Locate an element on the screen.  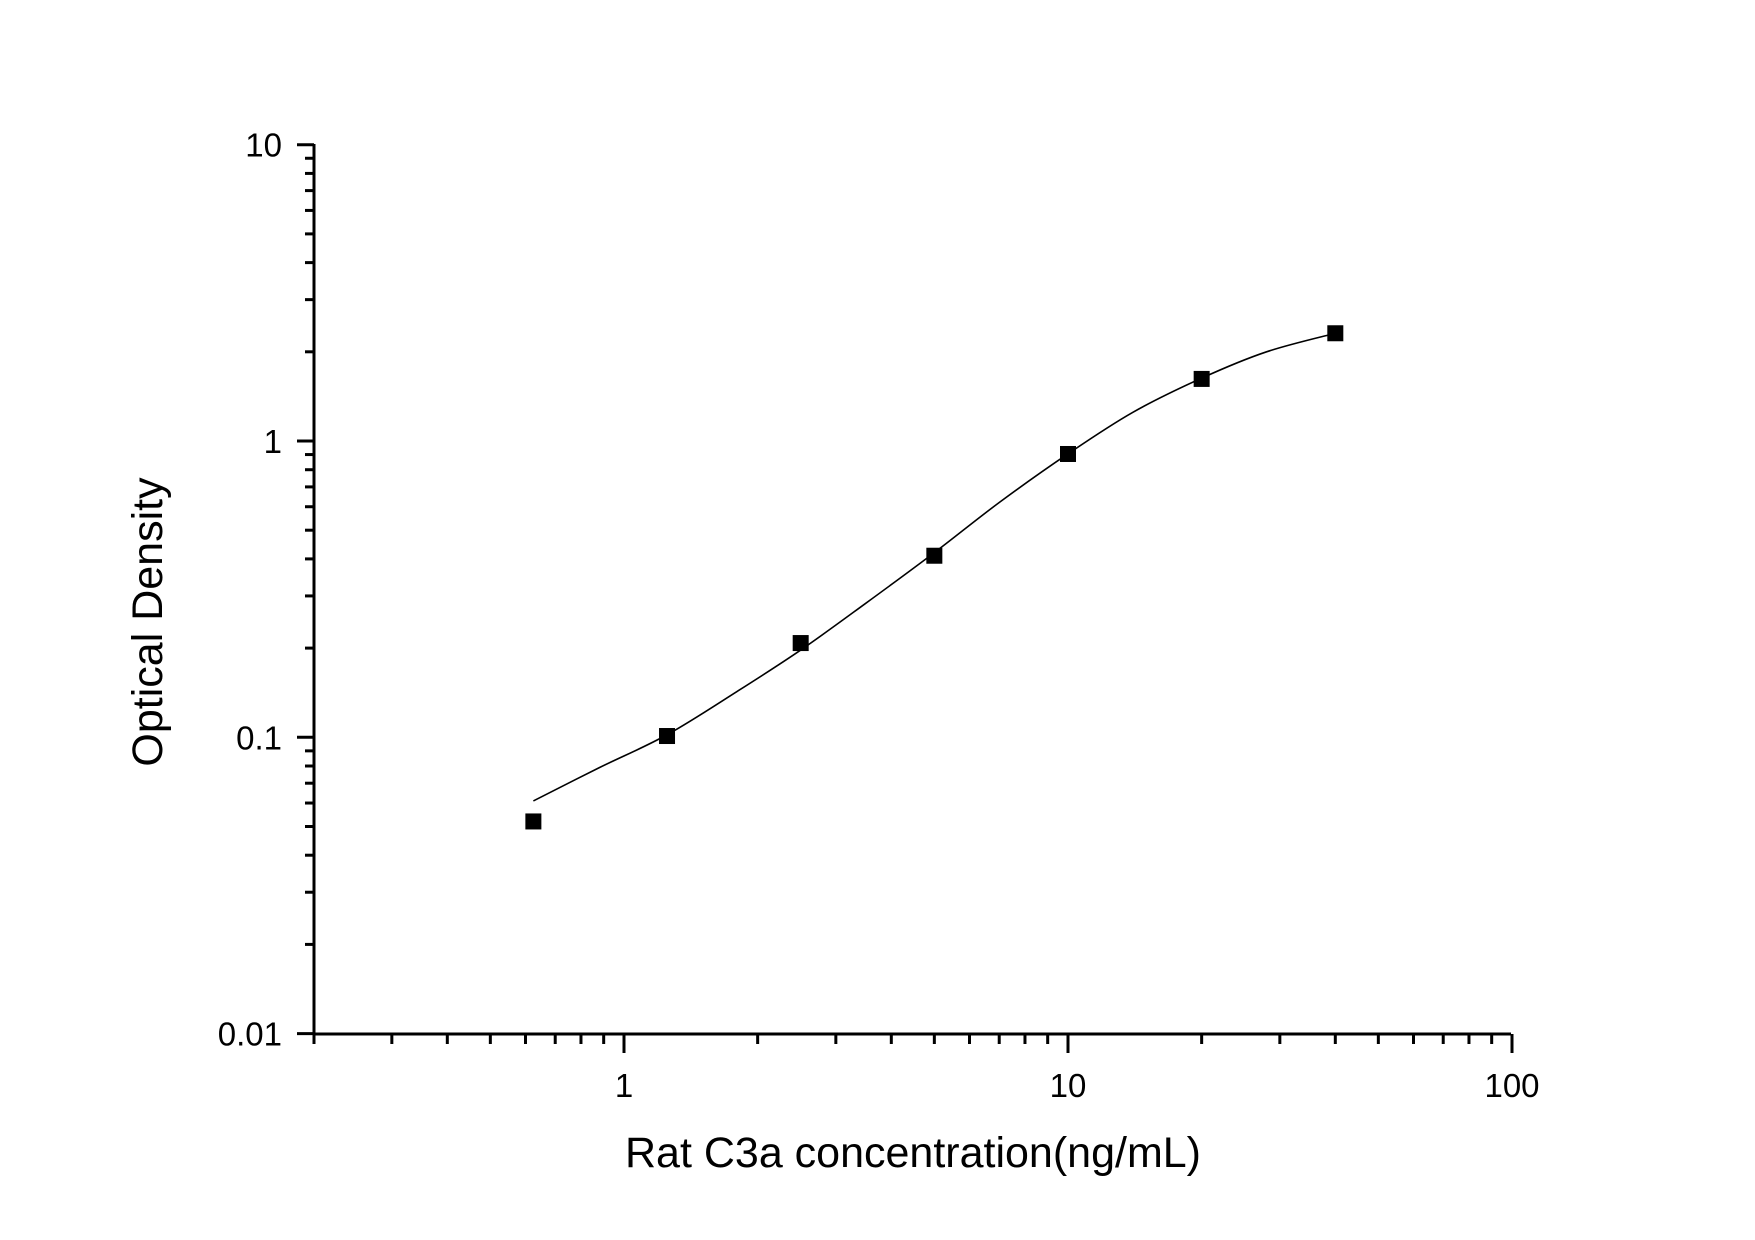
y-tick-label: 0.1 is located at coordinates (259, 737).